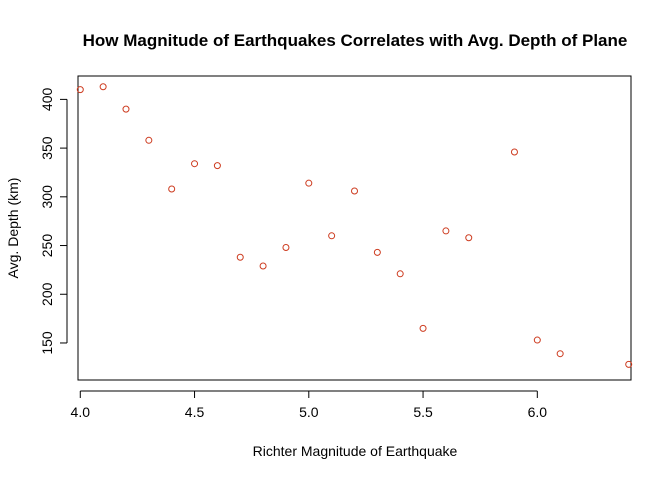  I want to click on y-tick-label: 250, so click(47, 246).